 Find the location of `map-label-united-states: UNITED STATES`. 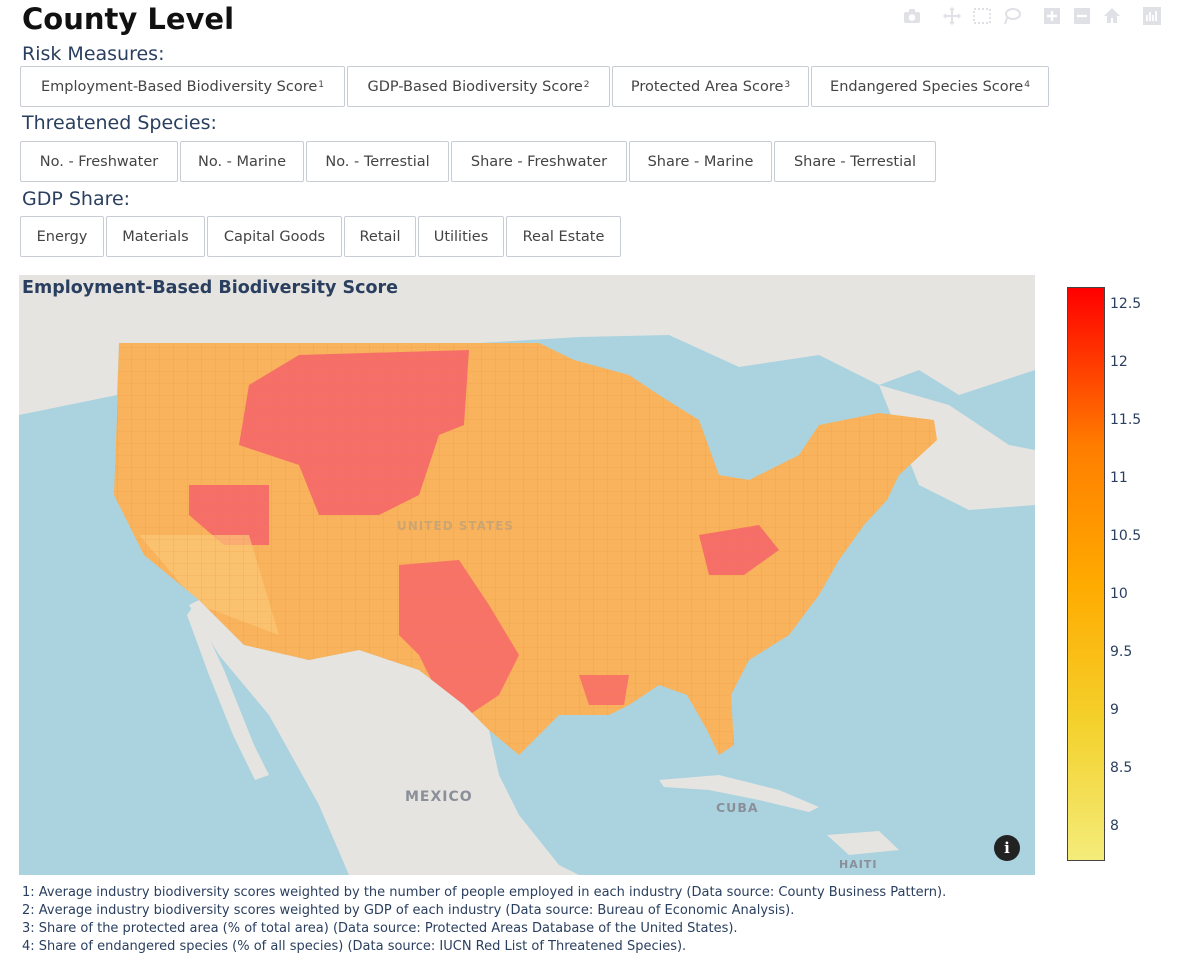

map-label-united-states: UNITED STATES is located at coordinates (456, 526).